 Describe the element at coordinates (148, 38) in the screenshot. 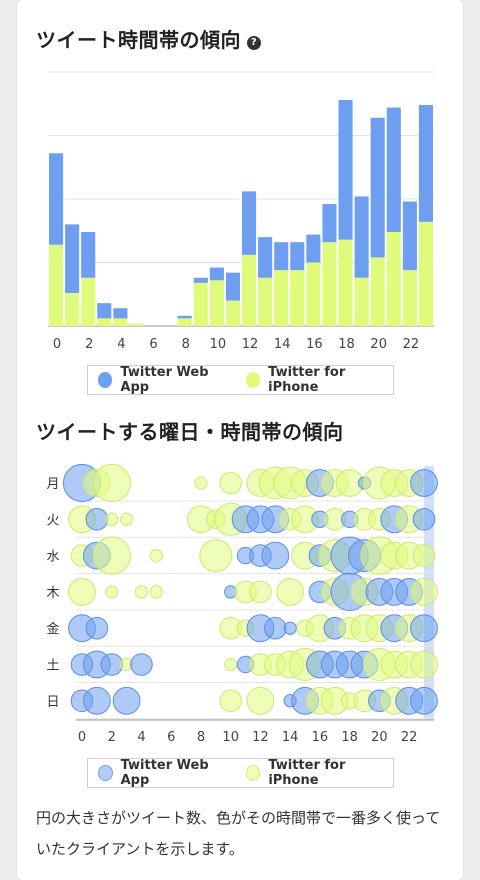

I see `section-title-hourly: ツイート時間帯の傾向?` at that location.